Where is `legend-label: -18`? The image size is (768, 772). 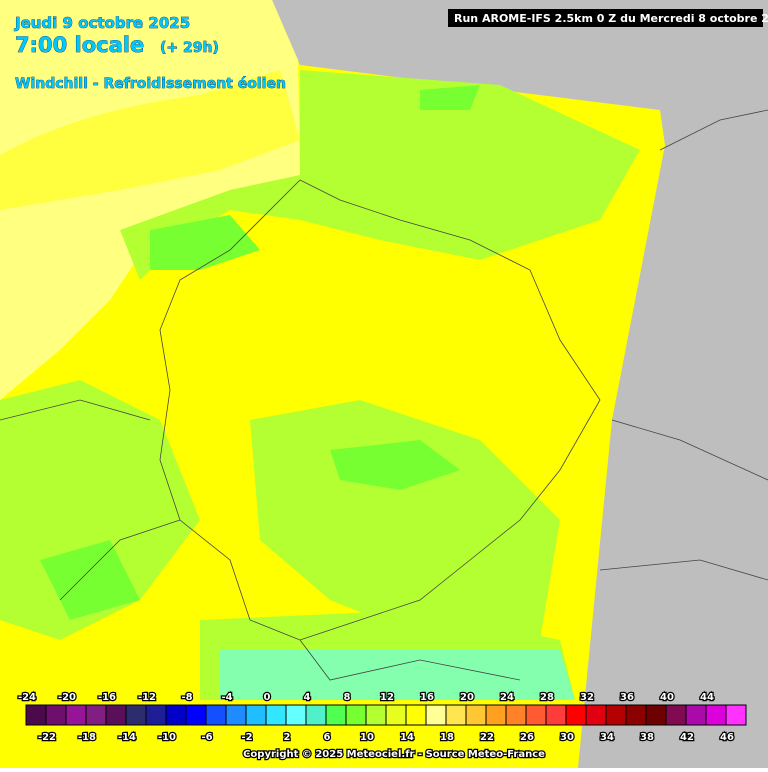
legend-label: -18 is located at coordinates (87, 737).